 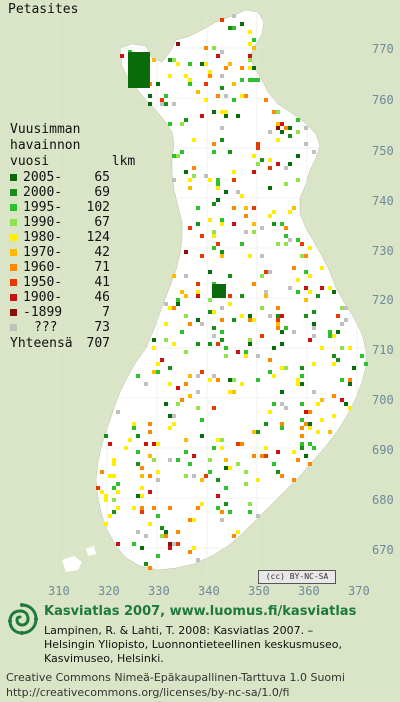 What do you see at coordinates (43, 267) in the screenshot?
I see `legend-label: 1960-` at bounding box center [43, 267].